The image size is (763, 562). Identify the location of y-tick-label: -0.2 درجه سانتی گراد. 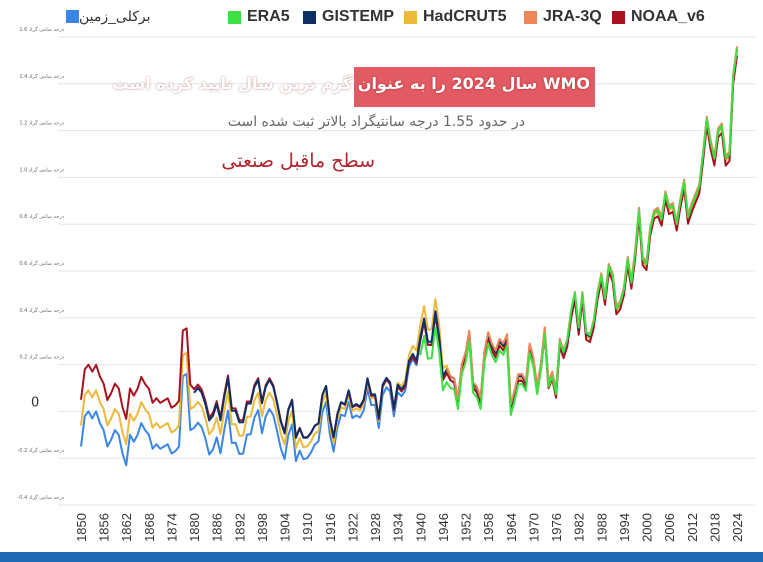
(41, 450).